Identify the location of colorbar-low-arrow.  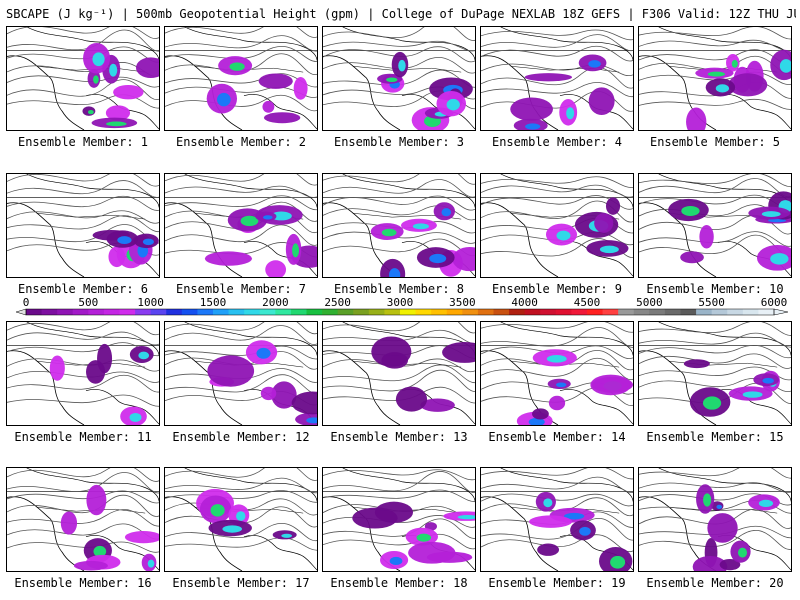
(21, 312).